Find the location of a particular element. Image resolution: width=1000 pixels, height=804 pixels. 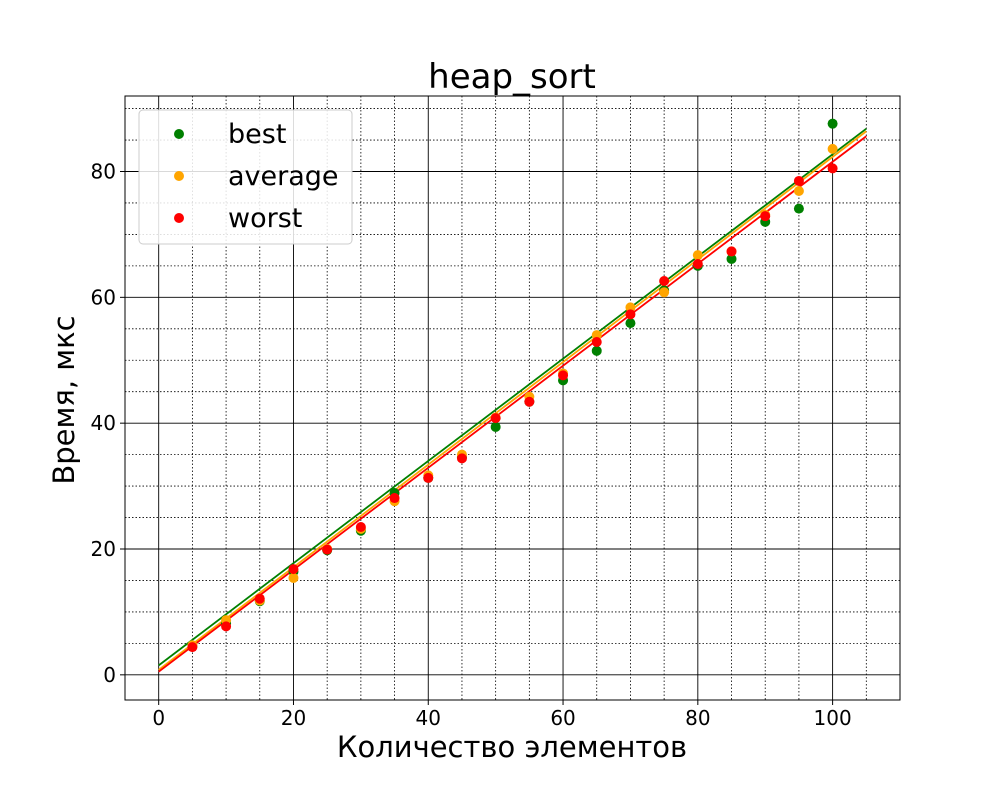

legend-label-average: average is located at coordinates (283, 176).